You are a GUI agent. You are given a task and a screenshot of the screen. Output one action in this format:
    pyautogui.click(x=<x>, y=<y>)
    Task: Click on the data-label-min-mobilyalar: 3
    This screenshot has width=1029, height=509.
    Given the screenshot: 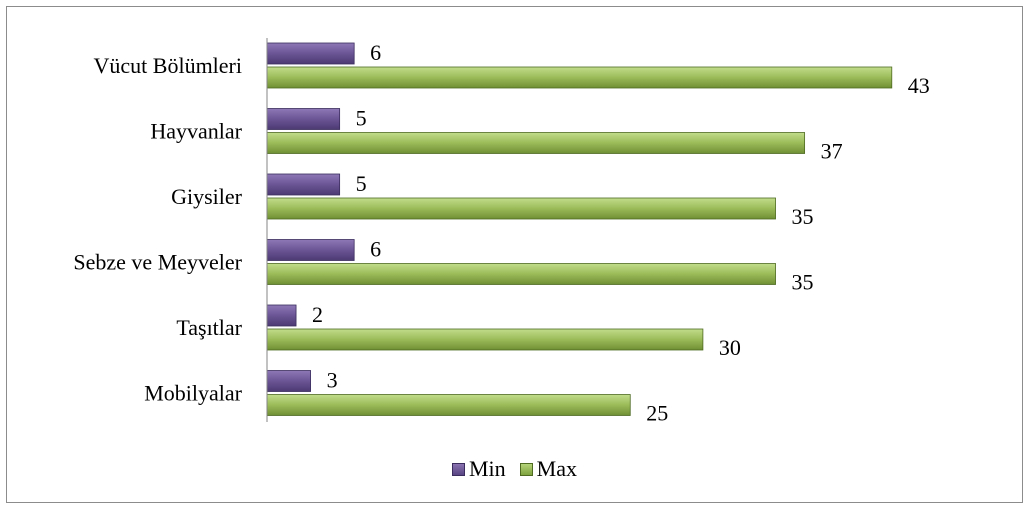 What is the action you would take?
    pyautogui.click(x=332, y=380)
    